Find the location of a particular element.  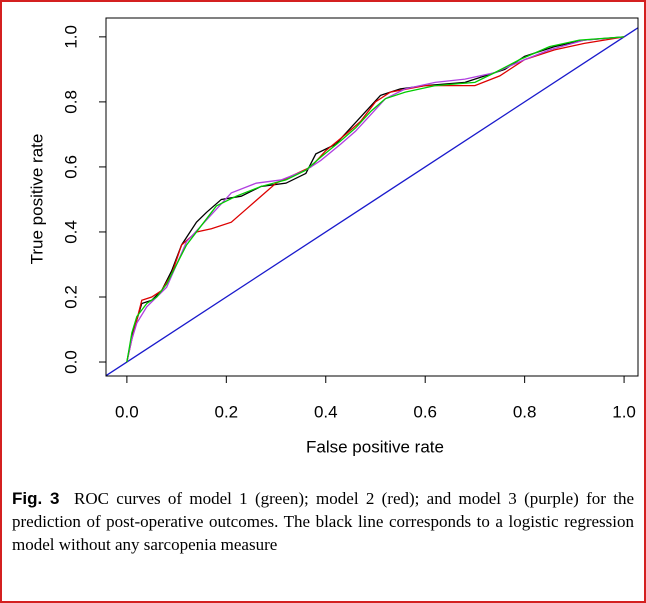

y-tick-label: 0.0 is located at coordinates (70, 362).